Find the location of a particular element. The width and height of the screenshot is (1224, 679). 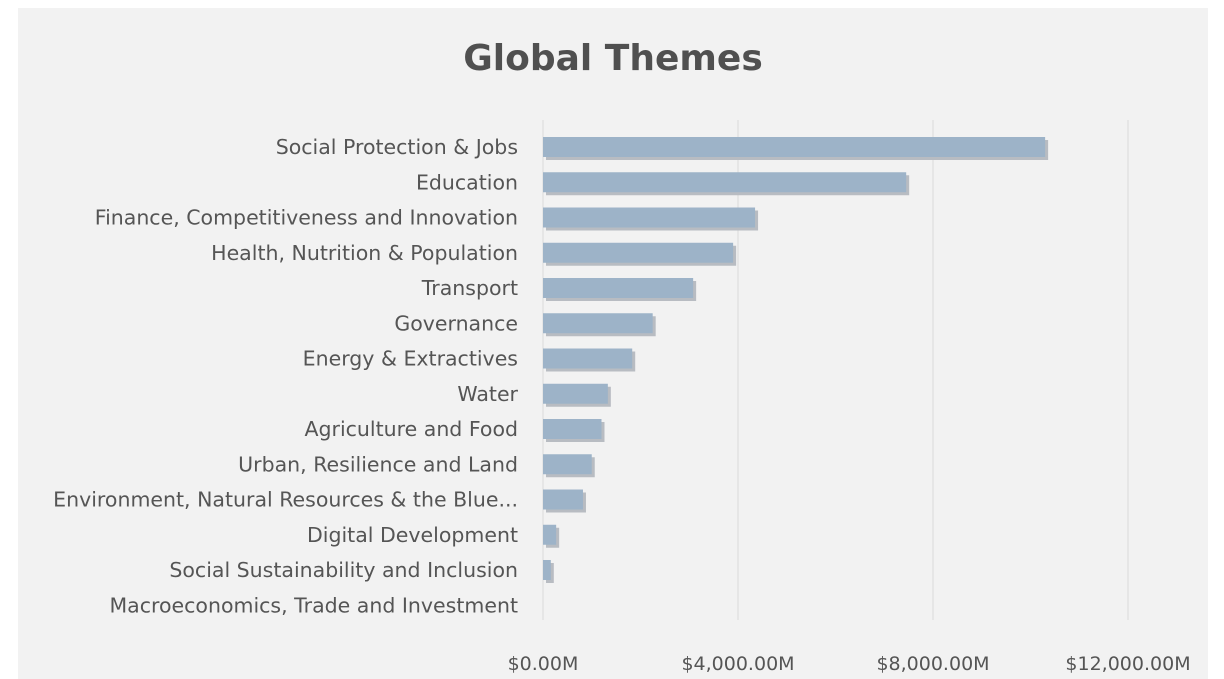

category-label: Energy & Extractives is located at coordinates (410, 359).